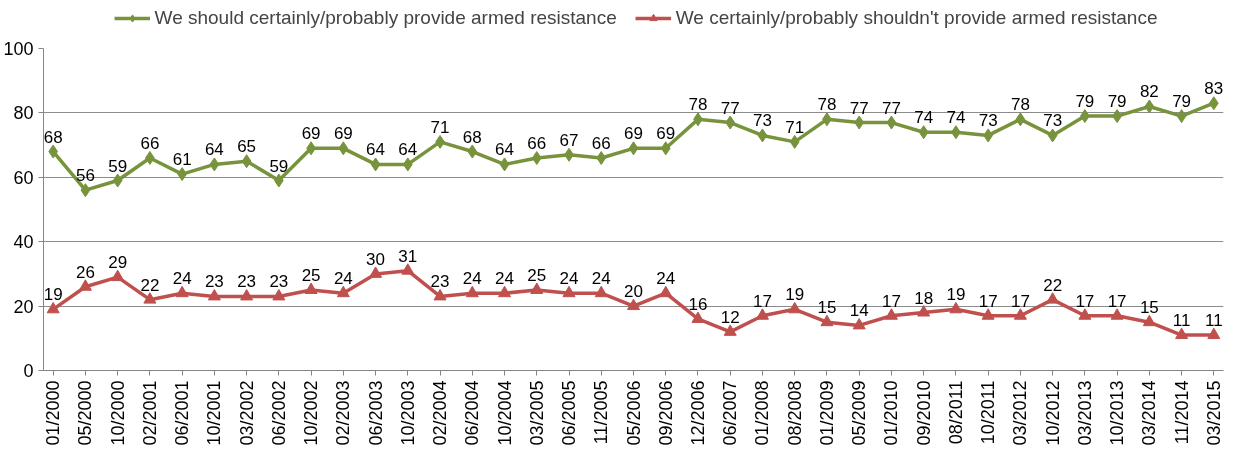 The image size is (1260, 460). What do you see at coordinates (149, 413) in the screenshot?
I see `x-tick-label: 02/2001` at bounding box center [149, 413].